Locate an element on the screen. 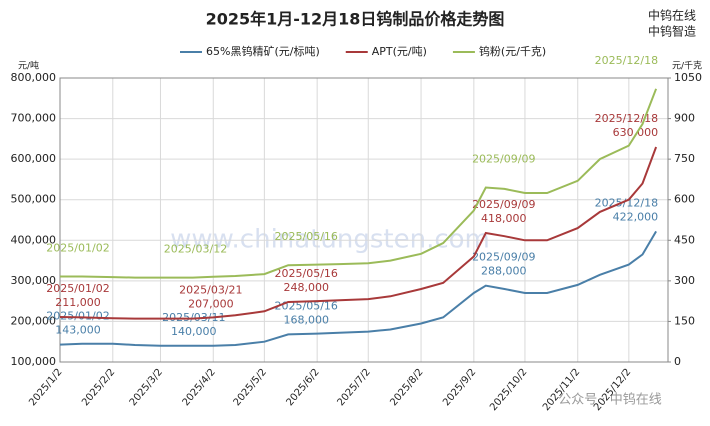  y-tick-label: 800,000 is located at coordinates (34, 77).